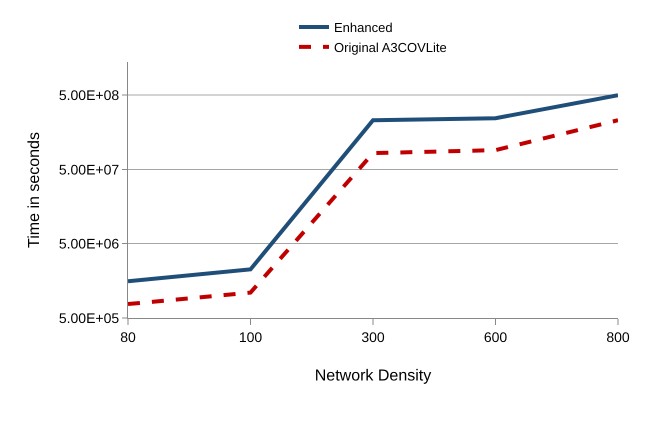 Image resolution: width=663 pixels, height=439 pixels. What do you see at coordinates (89, 244) in the screenshot?
I see `y-tick-label: 5.00E+06` at bounding box center [89, 244].